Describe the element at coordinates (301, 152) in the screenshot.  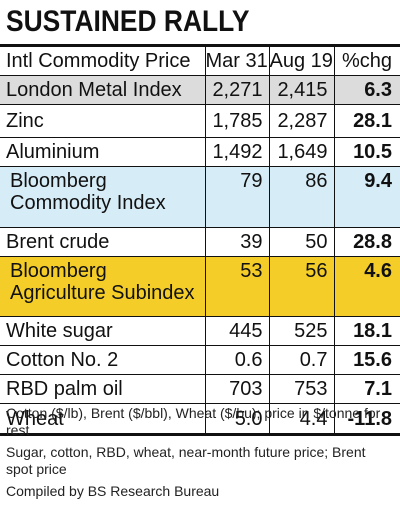
I see `price-aug19: 1,649` at that location.